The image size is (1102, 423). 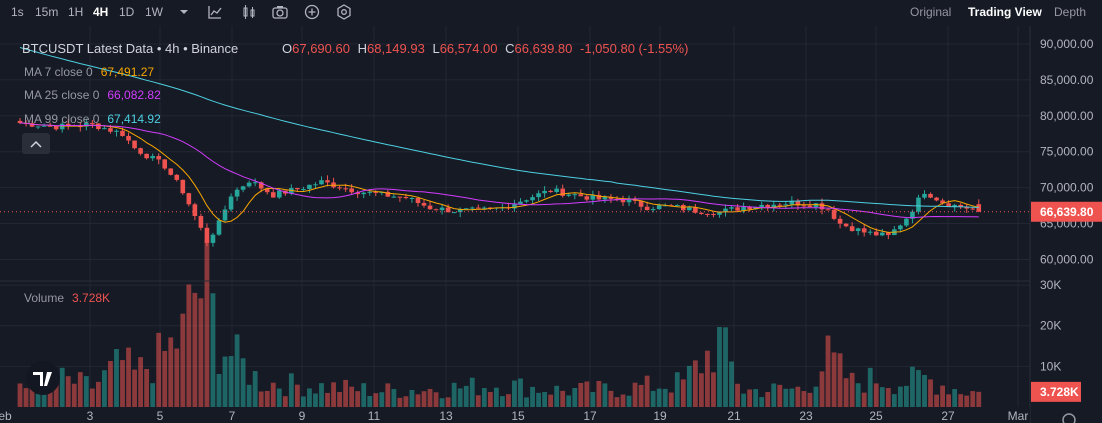 I want to click on collapse-legend-button, so click(x=36, y=143).